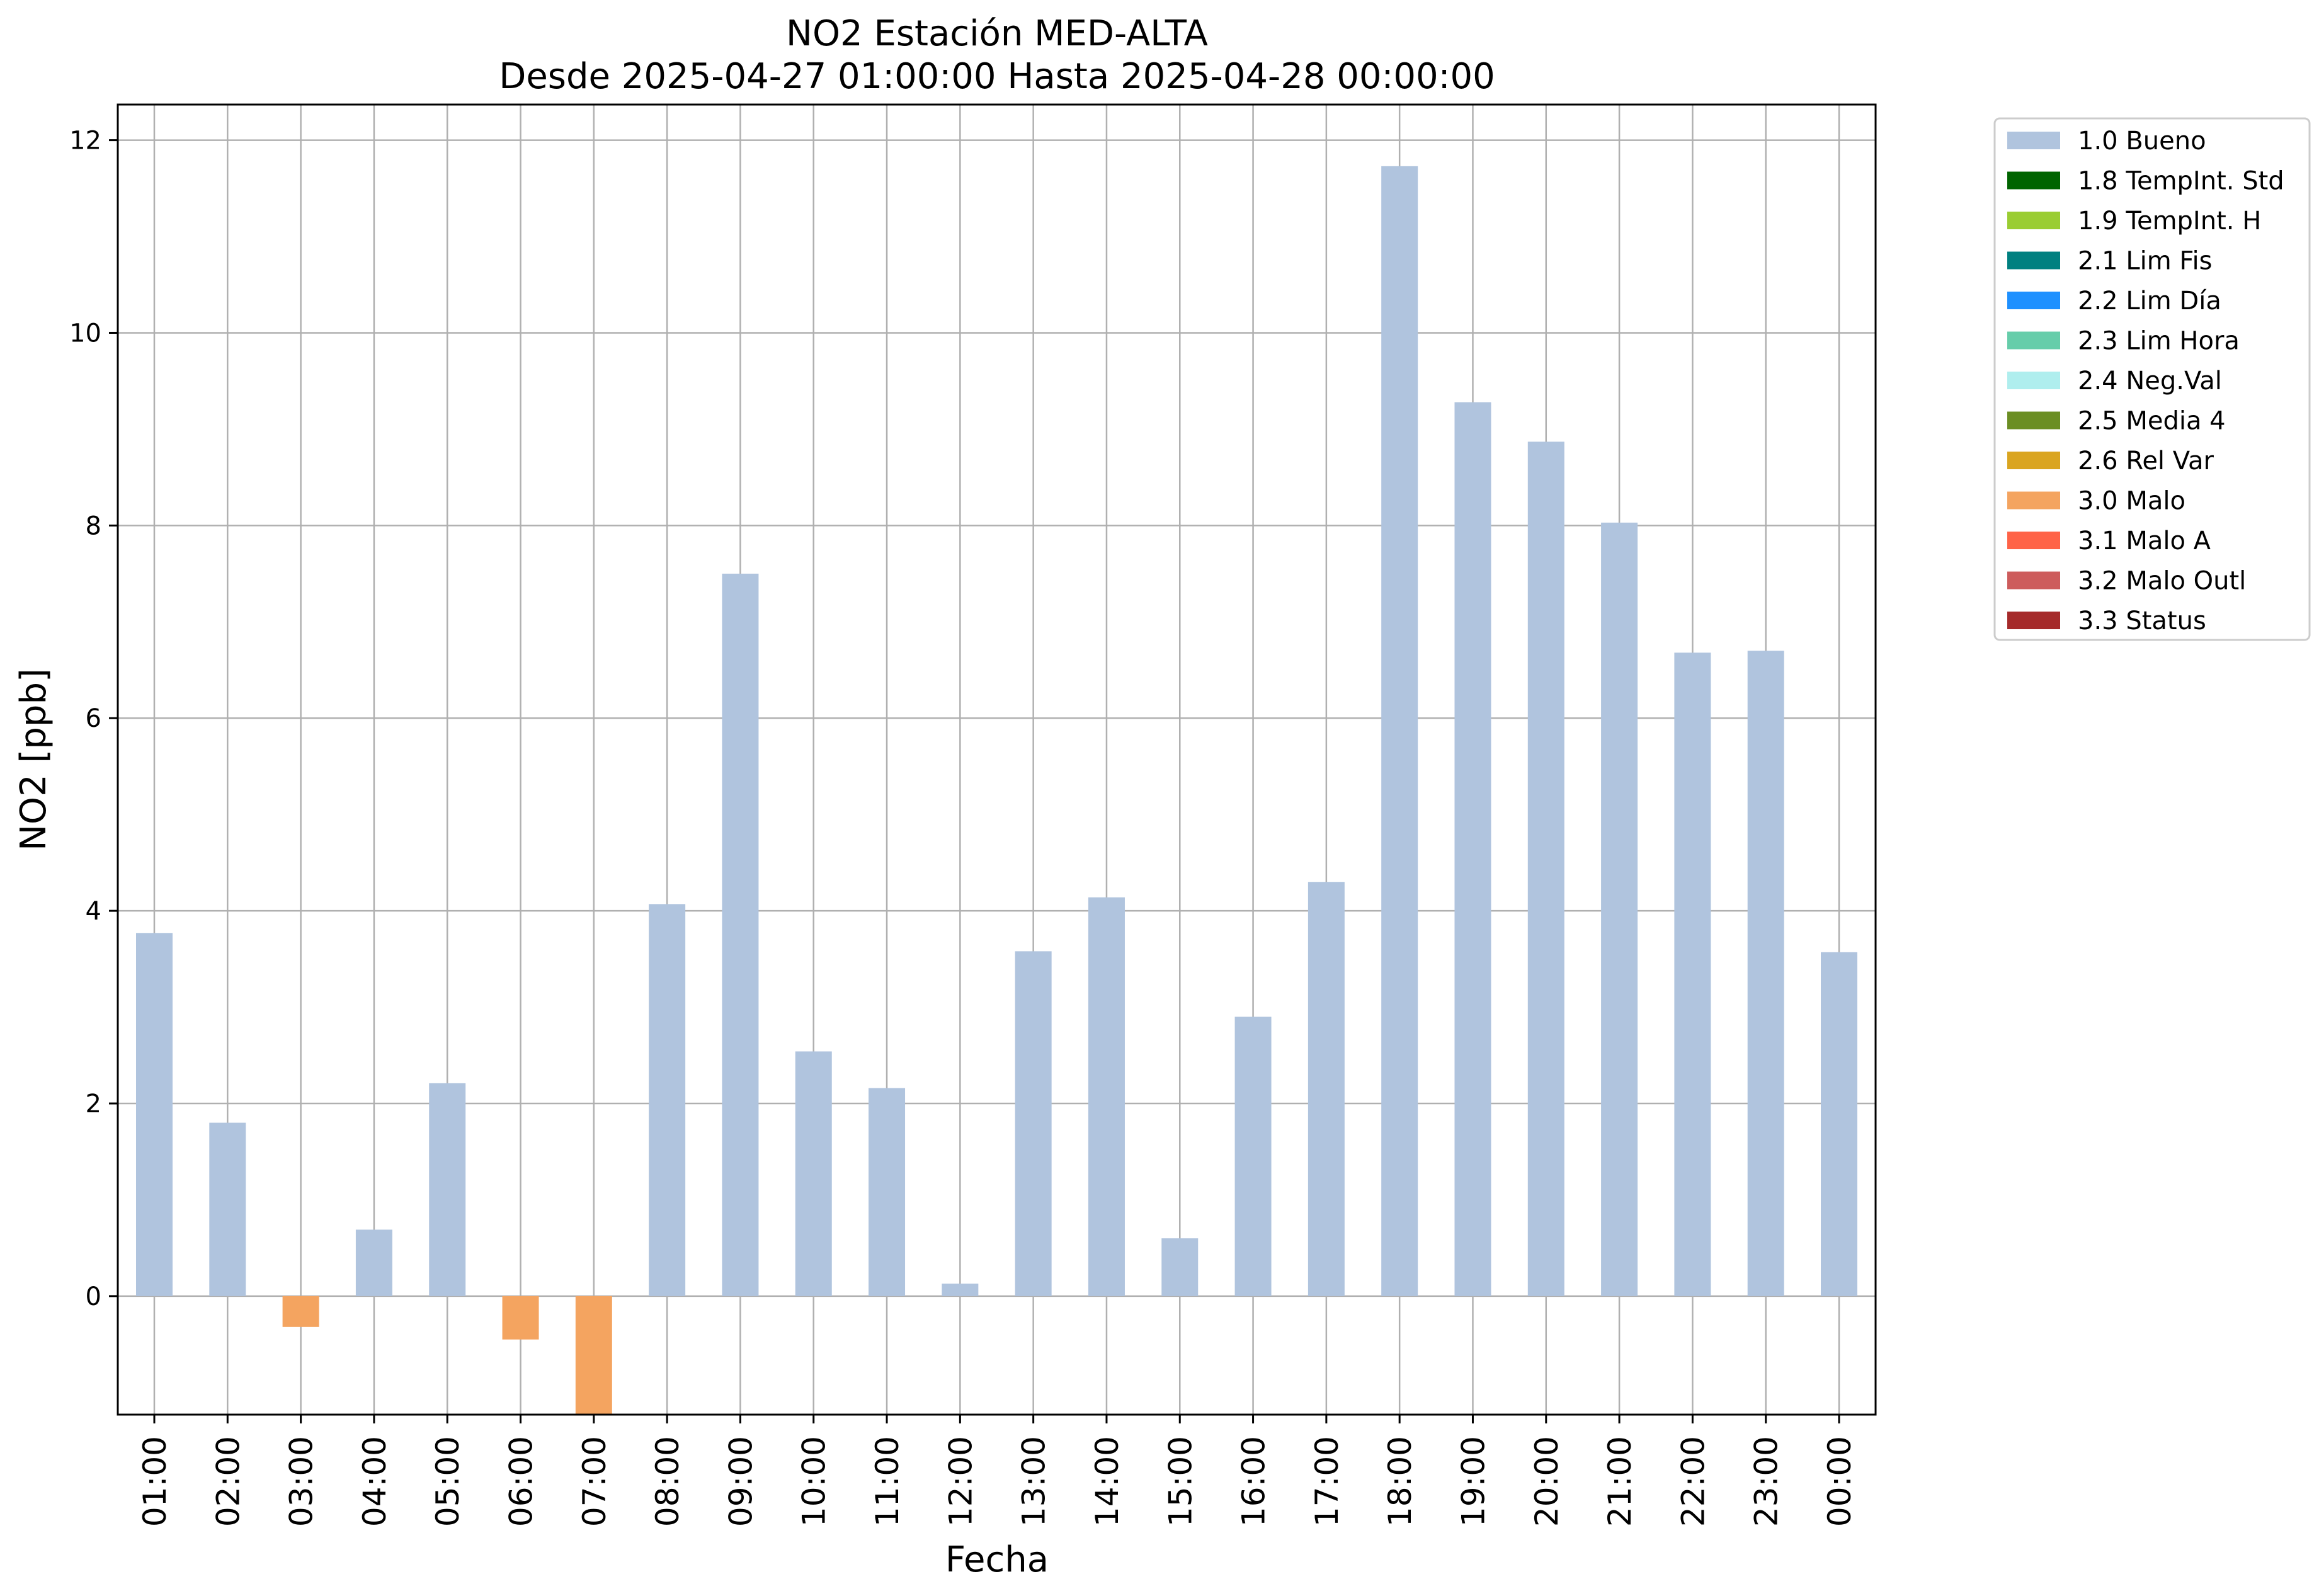 Image resolution: width=2319 pixels, height=1596 pixels. Describe the element at coordinates (447, 1189) in the screenshot. I see `bar-05:00` at that location.